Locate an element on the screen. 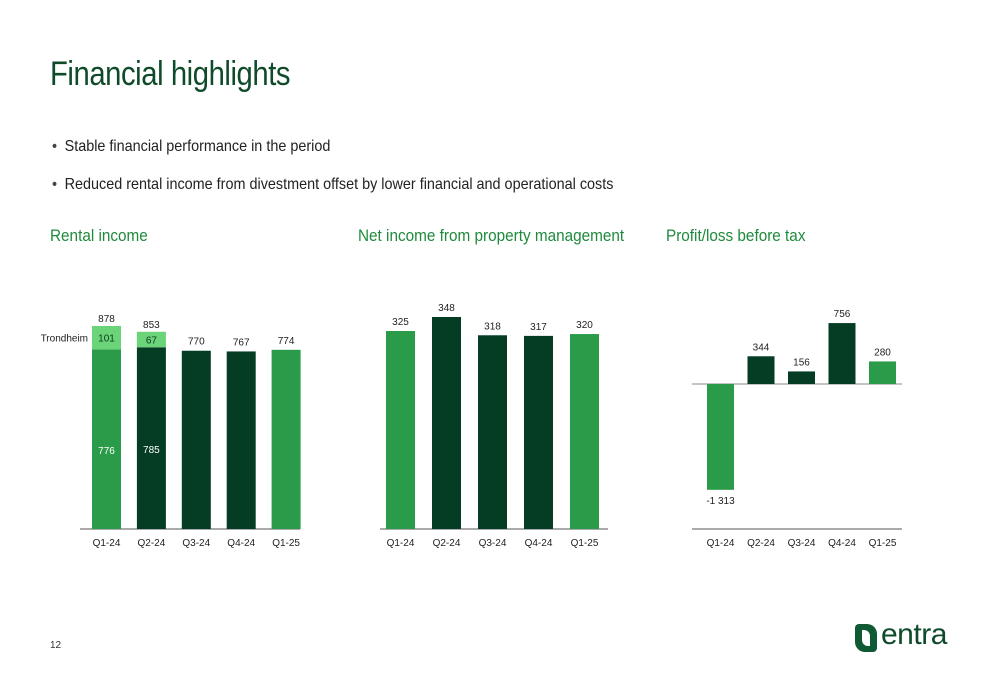 This screenshot has width=1000, height=685. bar-value-label: 317 is located at coordinates (538, 327).